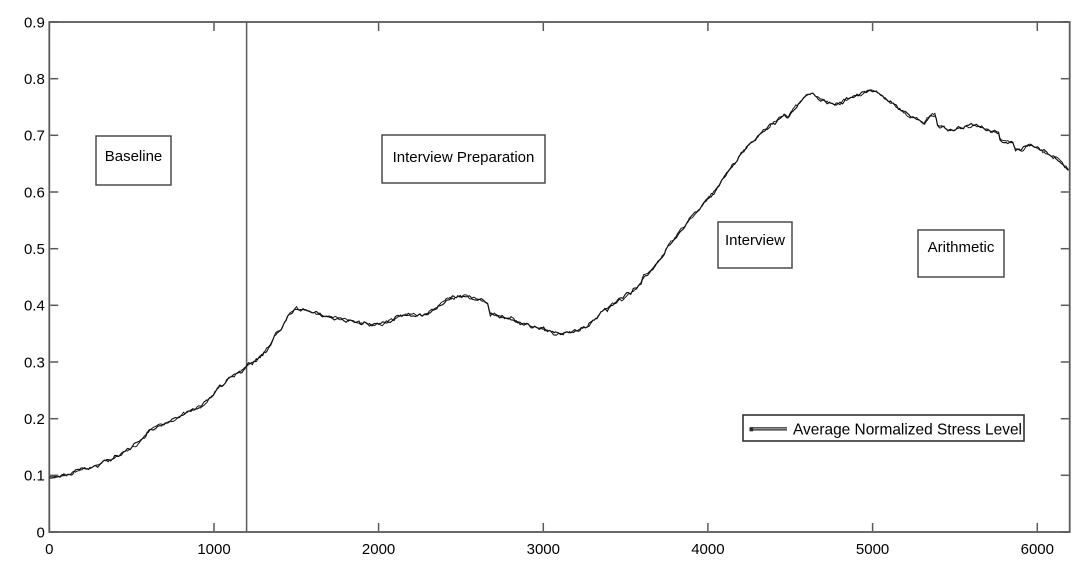 The image size is (1089, 576). Describe the element at coordinates (34, 362) in the screenshot. I see `svg-text: 0.3` at that location.